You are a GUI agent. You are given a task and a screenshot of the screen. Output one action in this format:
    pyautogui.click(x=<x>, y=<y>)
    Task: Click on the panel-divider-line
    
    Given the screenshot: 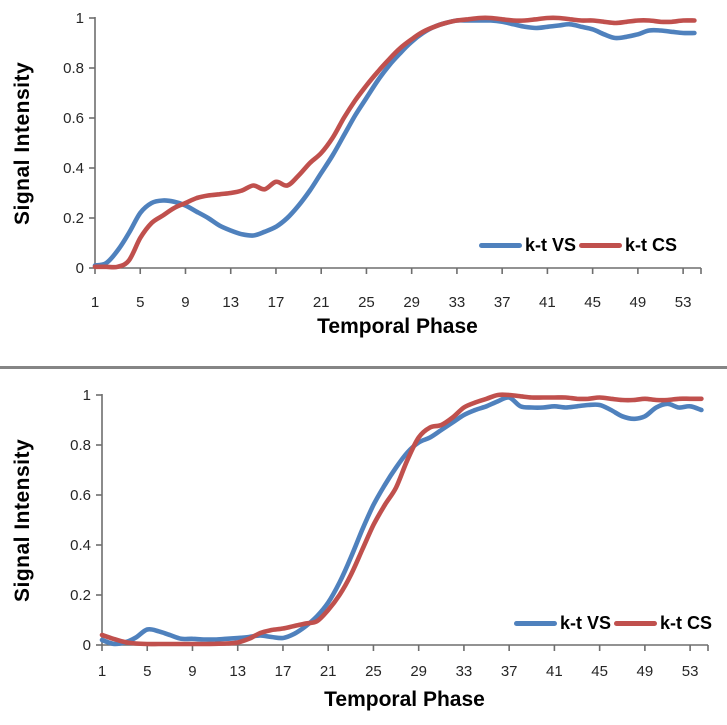 What is the action you would take?
    pyautogui.click(x=363, y=367)
    